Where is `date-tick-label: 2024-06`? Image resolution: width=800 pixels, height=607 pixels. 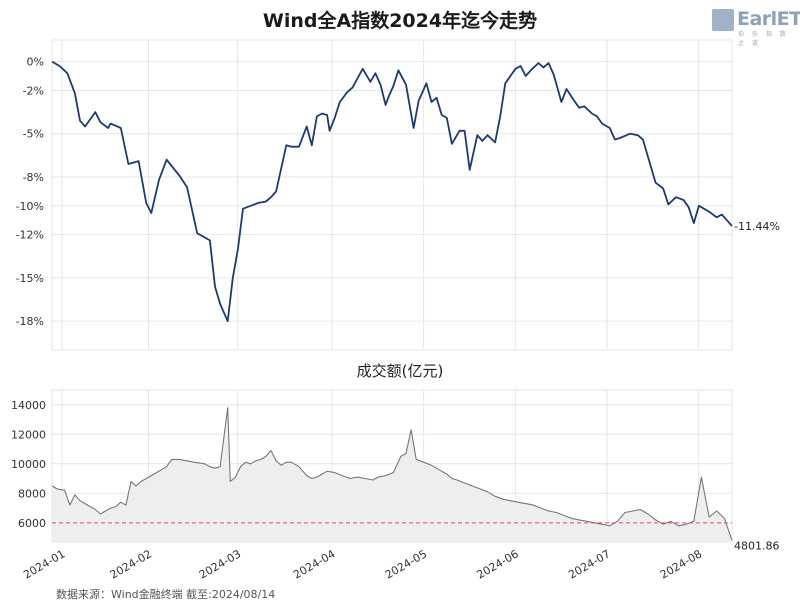
date-tick-label: 2024-06 is located at coordinates (498, 564).